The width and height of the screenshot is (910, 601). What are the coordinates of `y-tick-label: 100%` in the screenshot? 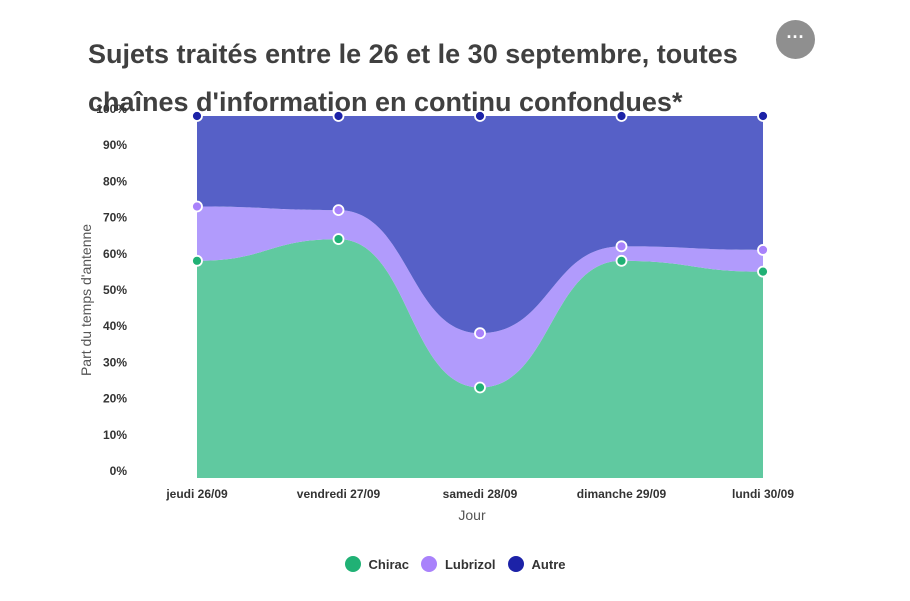 It's located at (111, 109).